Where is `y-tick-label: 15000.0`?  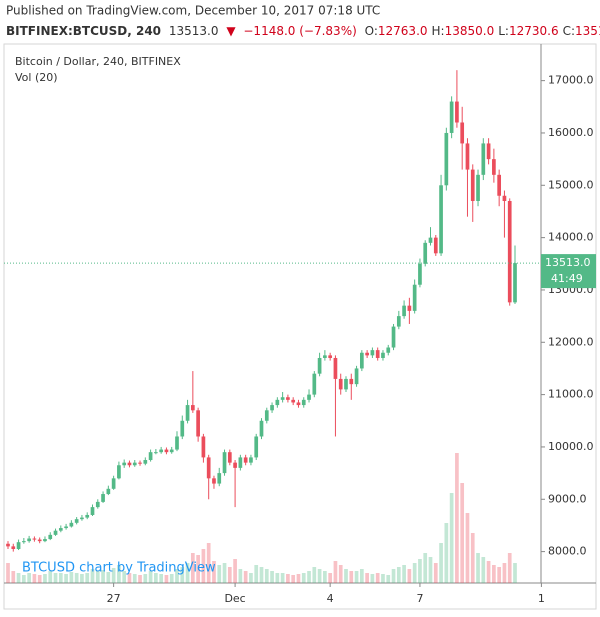
y-tick-label: 15000.0 is located at coordinates (571, 184).